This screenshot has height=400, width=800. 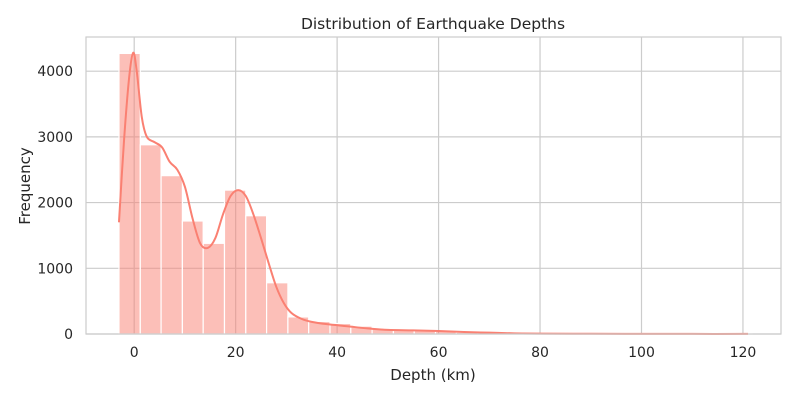 I want to click on x-tick-label: 20, so click(x=236, y=353).